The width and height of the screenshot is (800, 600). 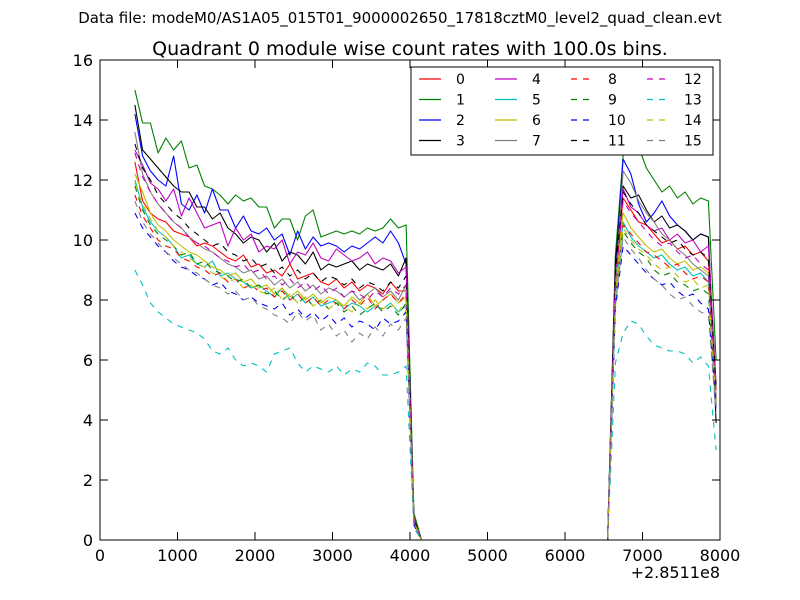 I want to click on y-tick-label: 2, so click(x=88, y=480).